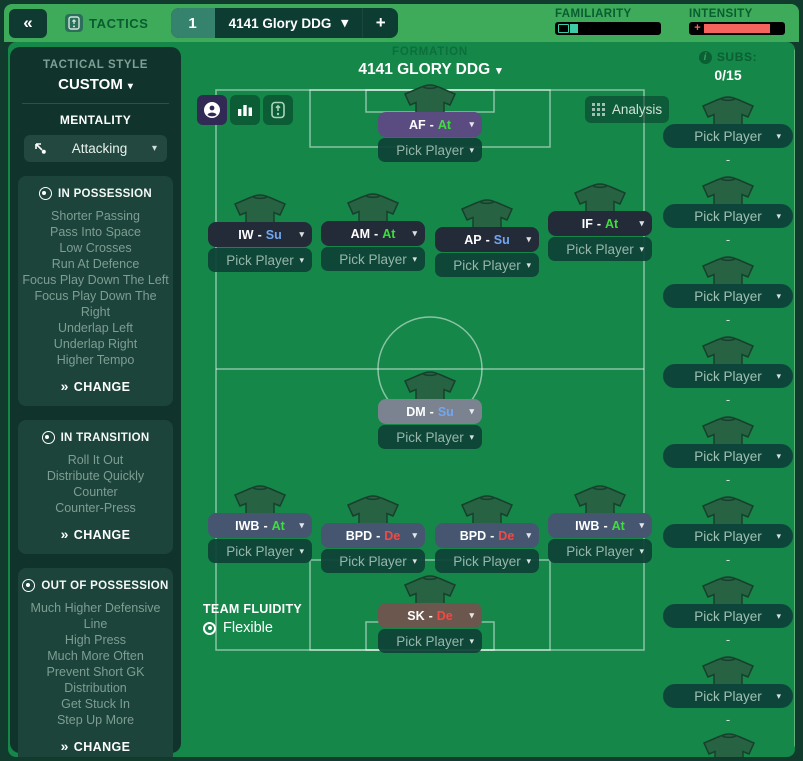 This screenshot has height=761, width=803. Describe the element at coordinates (102, 387) in the screenshot. I see `change-label: CHANGE` at that location.